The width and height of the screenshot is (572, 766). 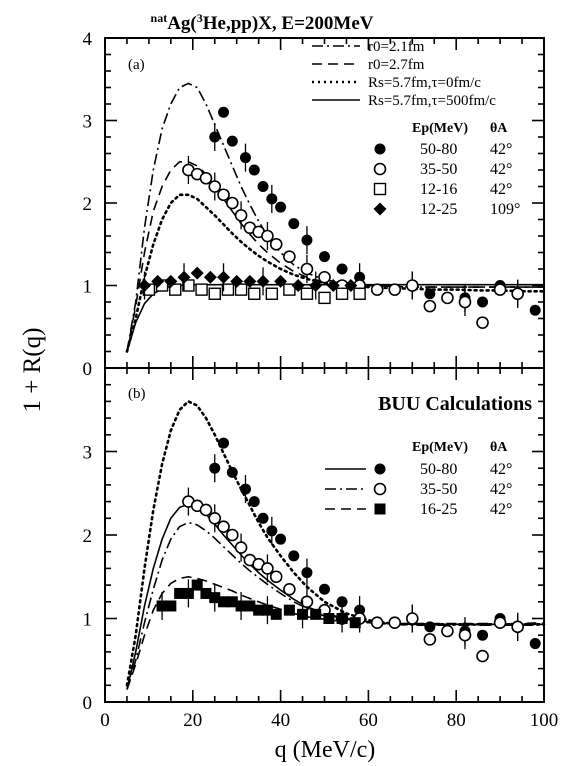 What do you see at coordinates (200, 18) in the screenshot?
I see `title-super: 3` at bounding box center [200, 18].